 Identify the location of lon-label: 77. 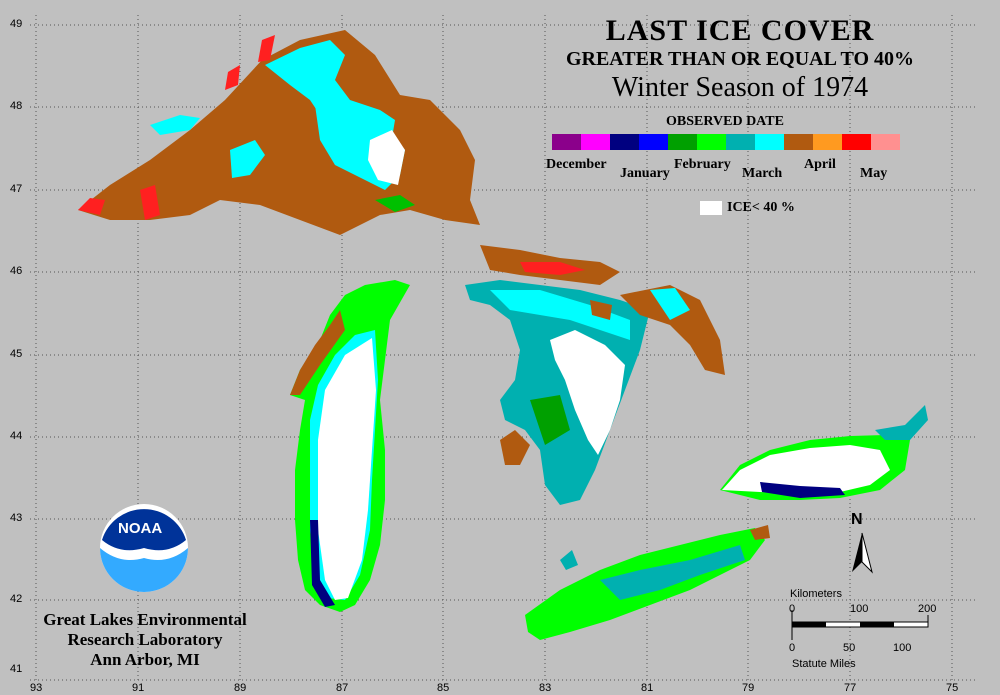
(850, 688).